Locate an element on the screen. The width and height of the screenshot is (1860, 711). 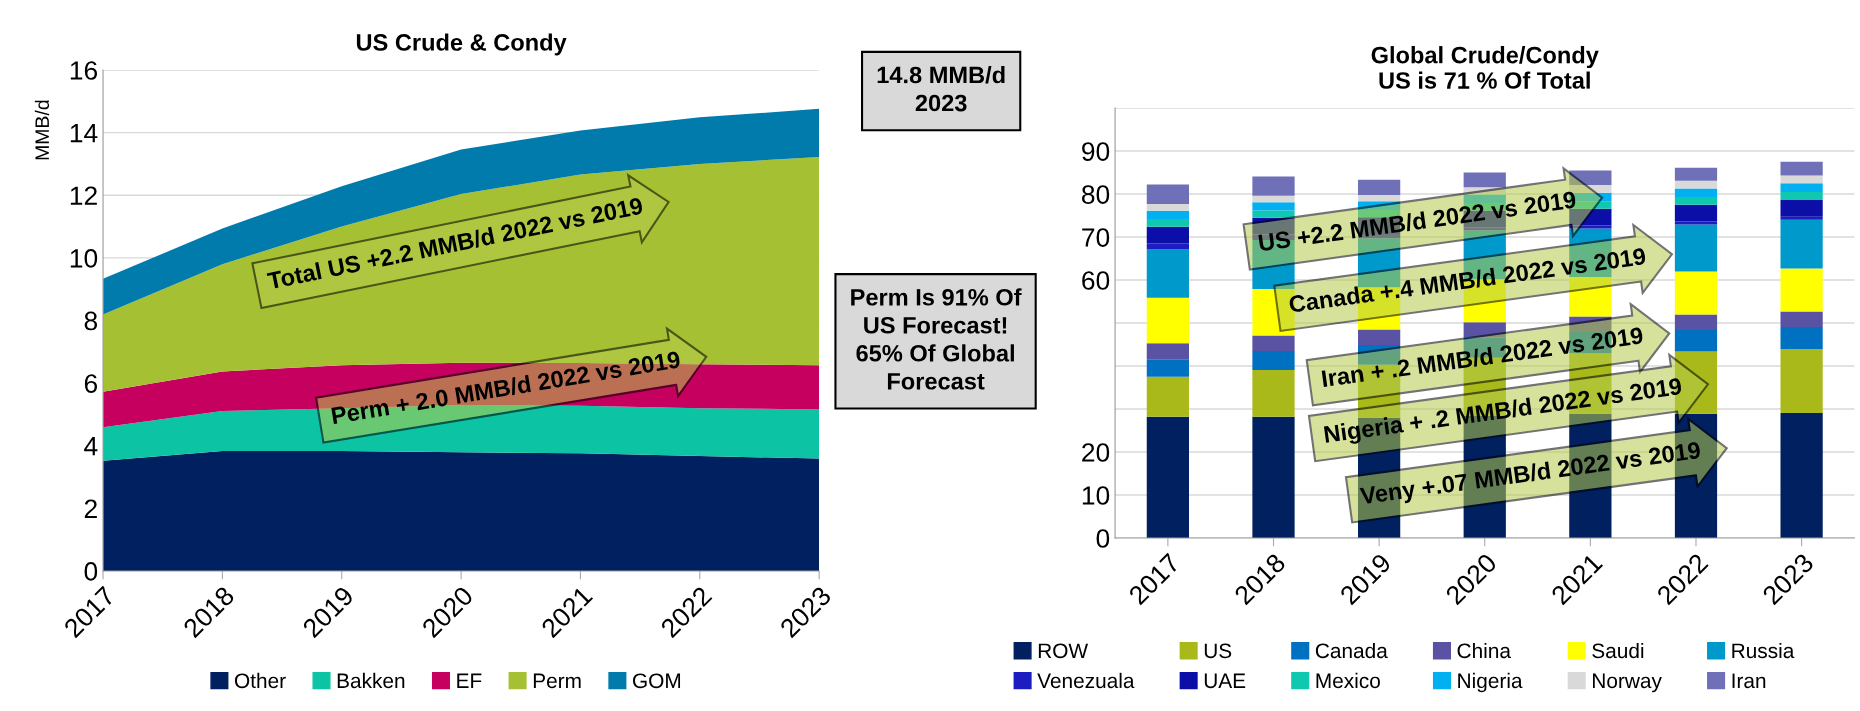
y-tick-label: 70 is located at coordinates (1096, 237).